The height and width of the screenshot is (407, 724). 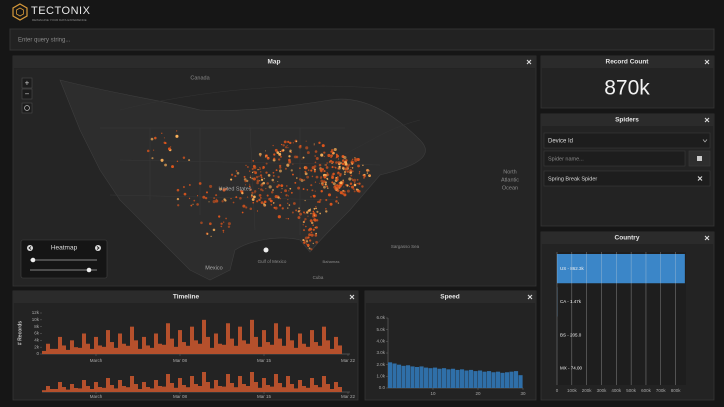 What do you see at coordinates (614, 158) in the screenshot?
I see `text-input` at bounding box center [614, 158].